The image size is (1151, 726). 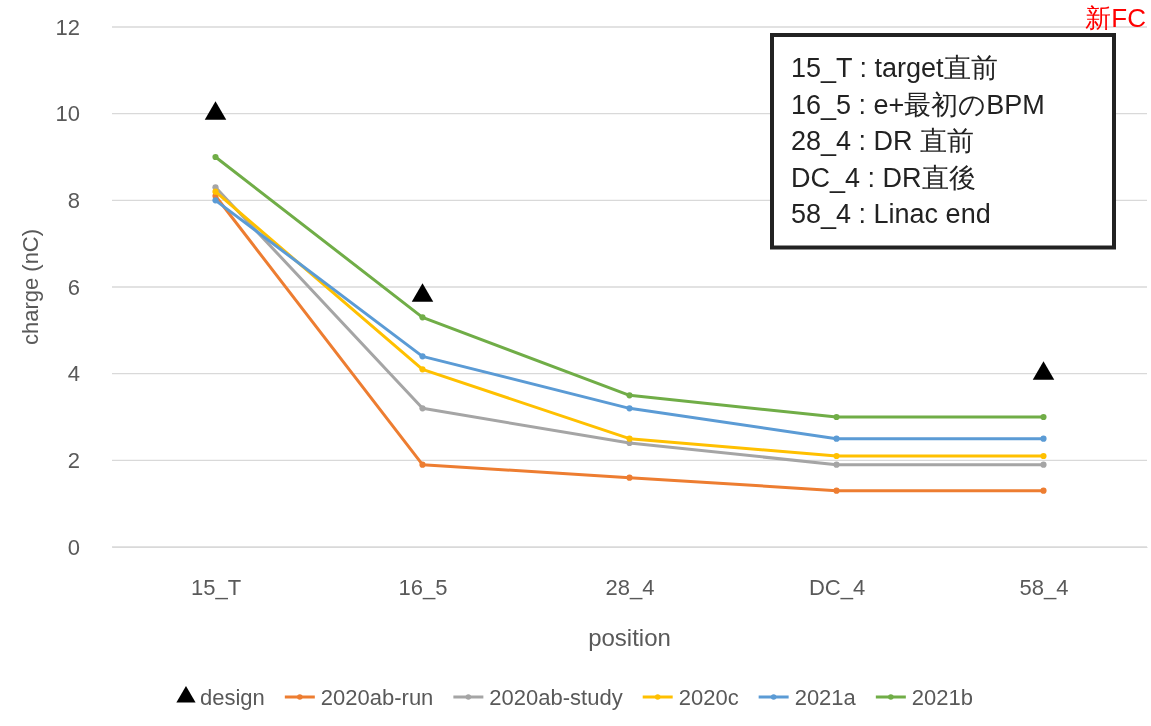 What do you see at coordinates (837, 587) in the screenshot?
I see `x-tick-label: DC_4` at bounding box center [837, 587].